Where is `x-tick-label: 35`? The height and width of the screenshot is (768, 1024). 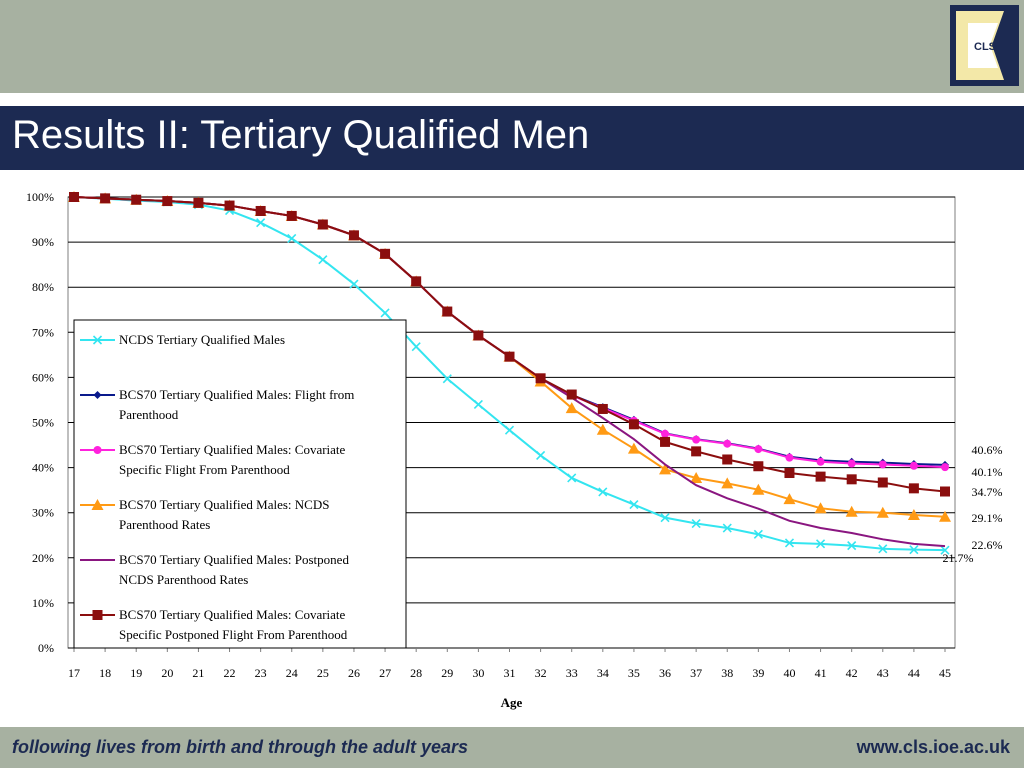 x-tick-label: 35 is located at coordinates (634, 673).